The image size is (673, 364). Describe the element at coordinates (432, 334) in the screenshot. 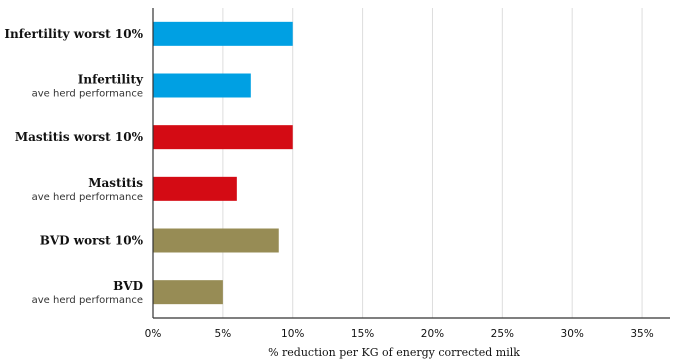

I see `x-tick-label: 20%` at that location.